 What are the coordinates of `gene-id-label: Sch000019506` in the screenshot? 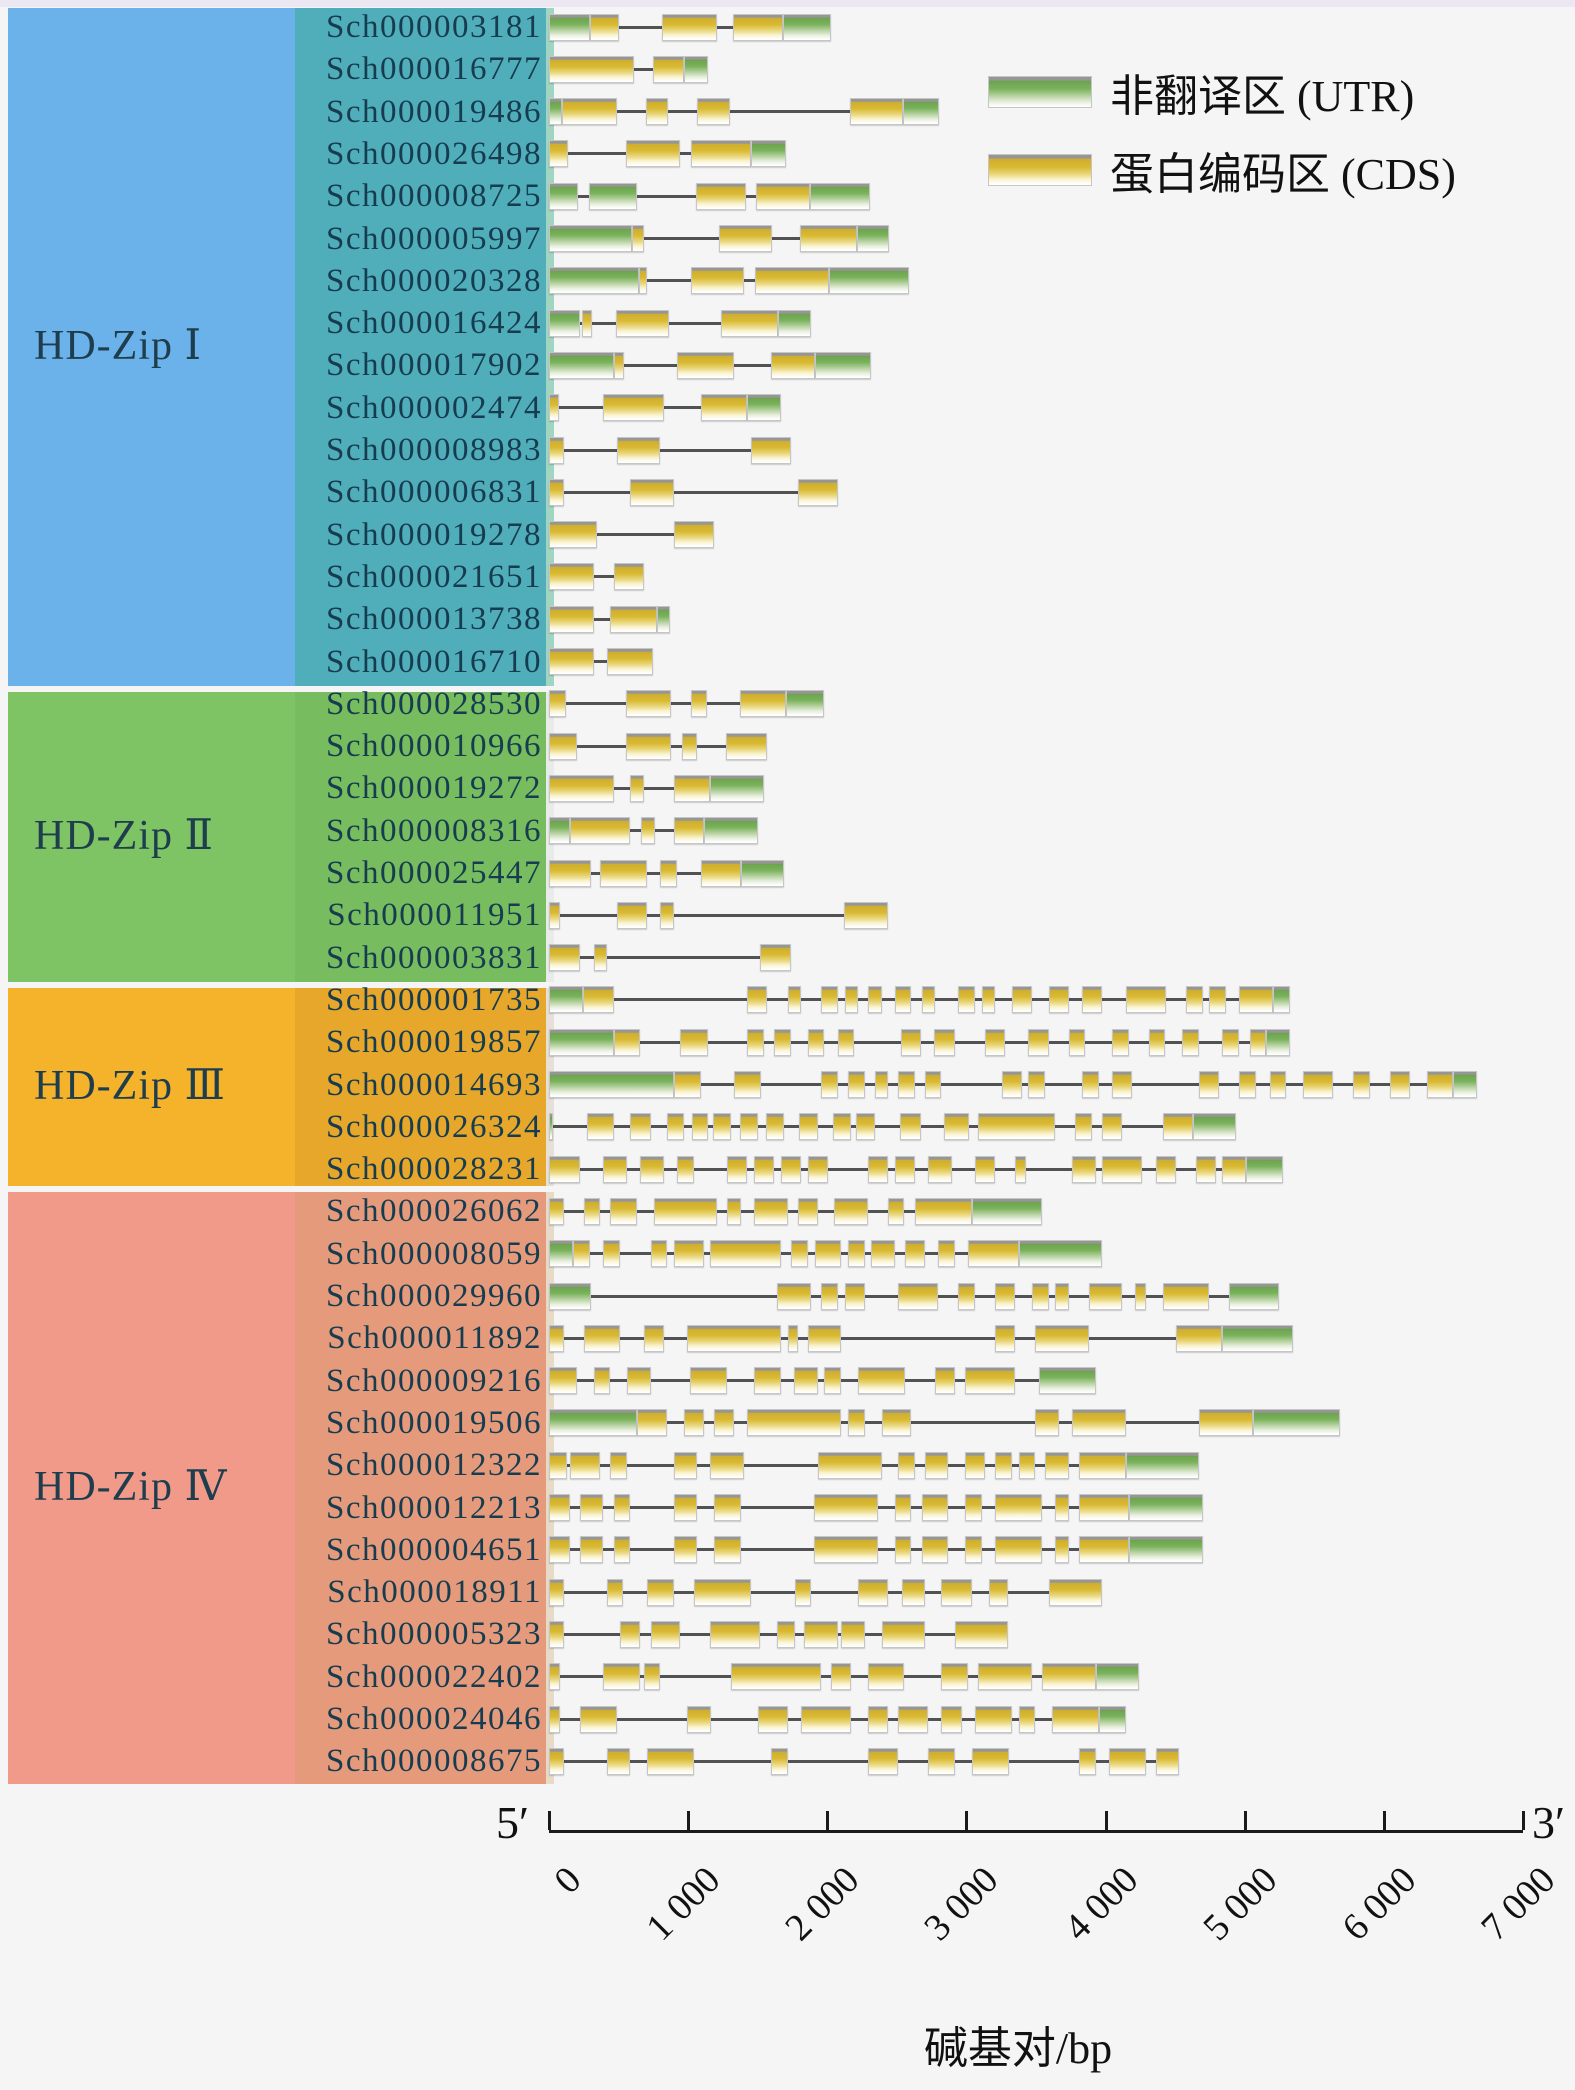 It's located at (434, 1422).